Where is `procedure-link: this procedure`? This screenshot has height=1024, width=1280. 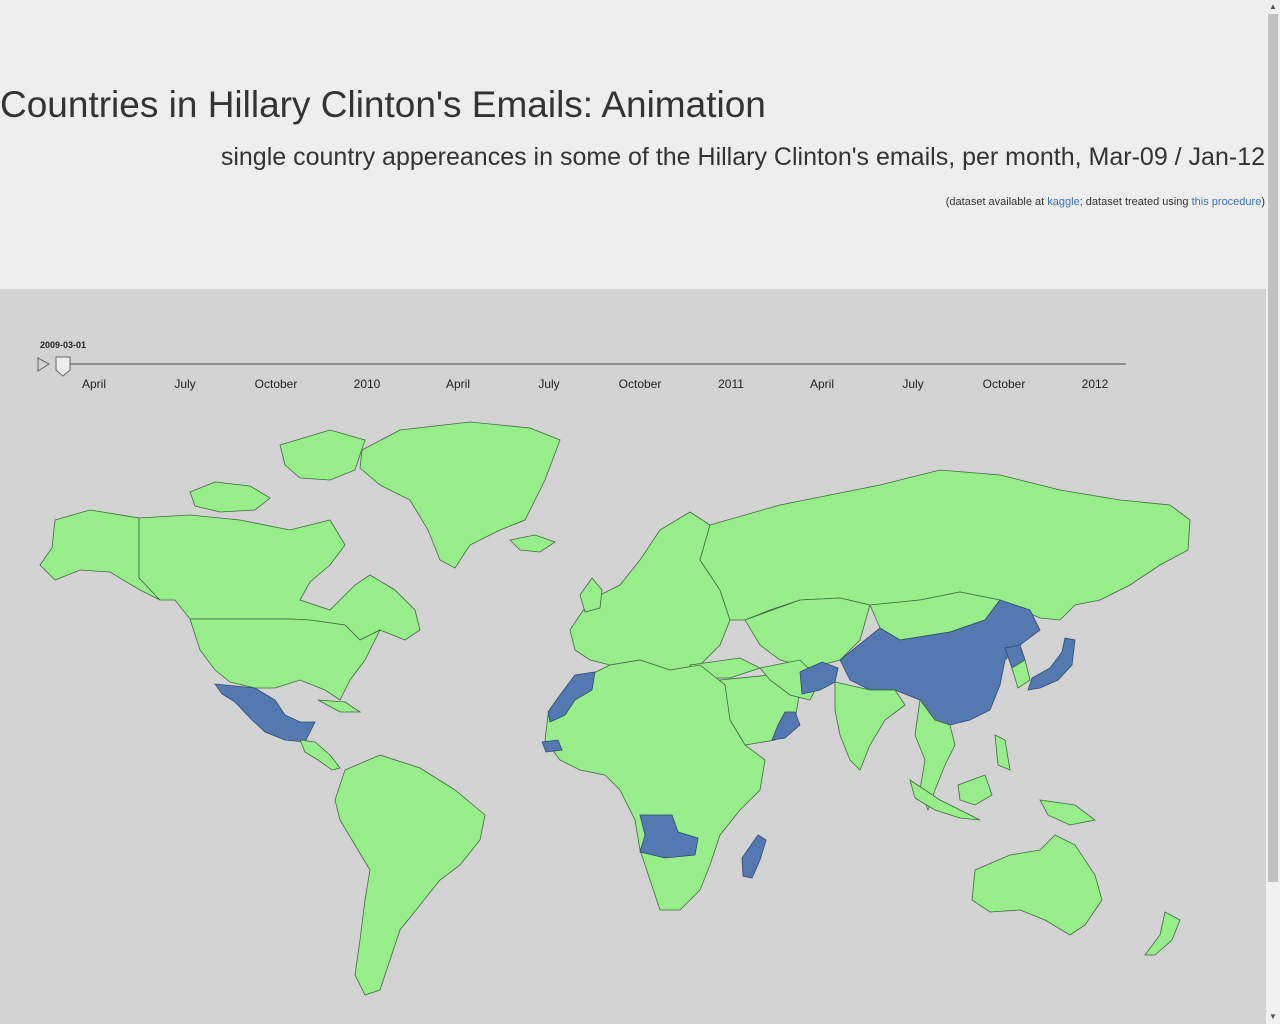
procedure-link: this procedure is located at coordinates (1226, 202).